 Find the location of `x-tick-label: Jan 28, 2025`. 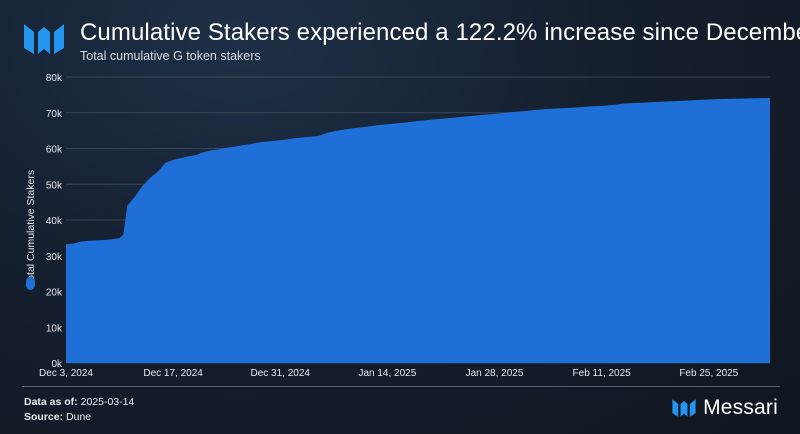

x-tick-label: Jan 28, 2025 is located at coordinates (495, 373).